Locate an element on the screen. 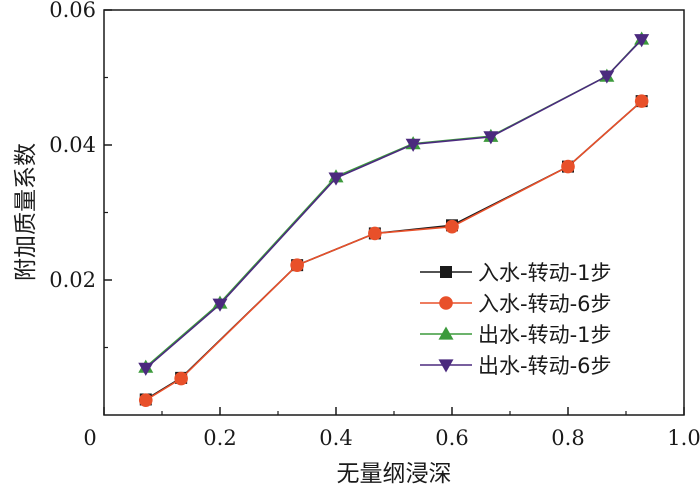 The image size is (700, 489). x-tick-label: 0 is located at coordinates (89, 438).